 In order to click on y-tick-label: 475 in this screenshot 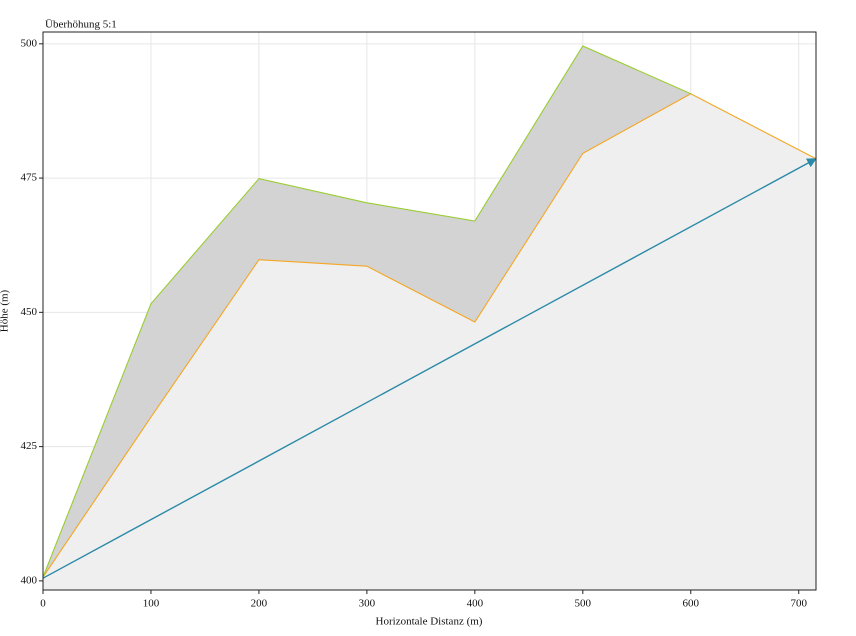, I will do `click(29, 178)`.